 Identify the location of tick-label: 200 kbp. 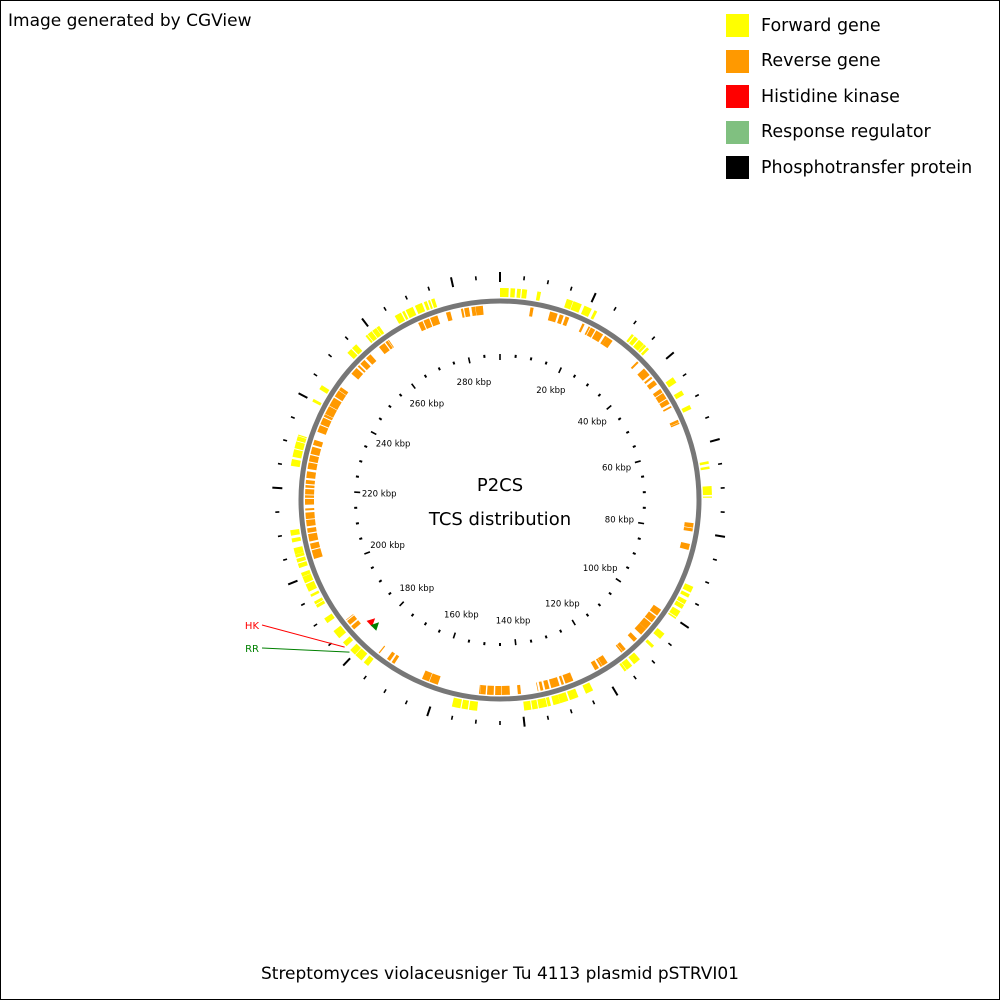
(387, 546).